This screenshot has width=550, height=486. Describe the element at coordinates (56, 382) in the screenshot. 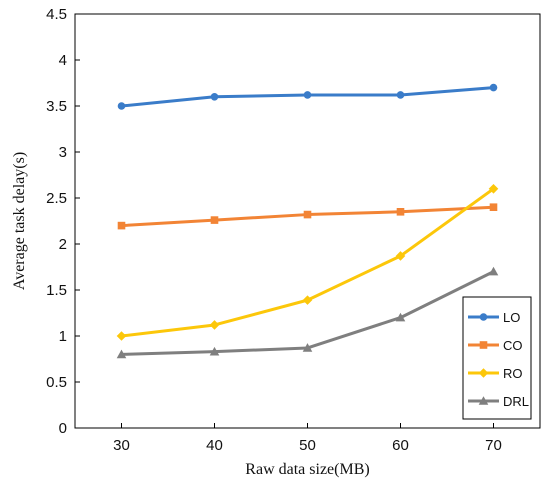

I see `y-tick-label: 0.5` at that location.